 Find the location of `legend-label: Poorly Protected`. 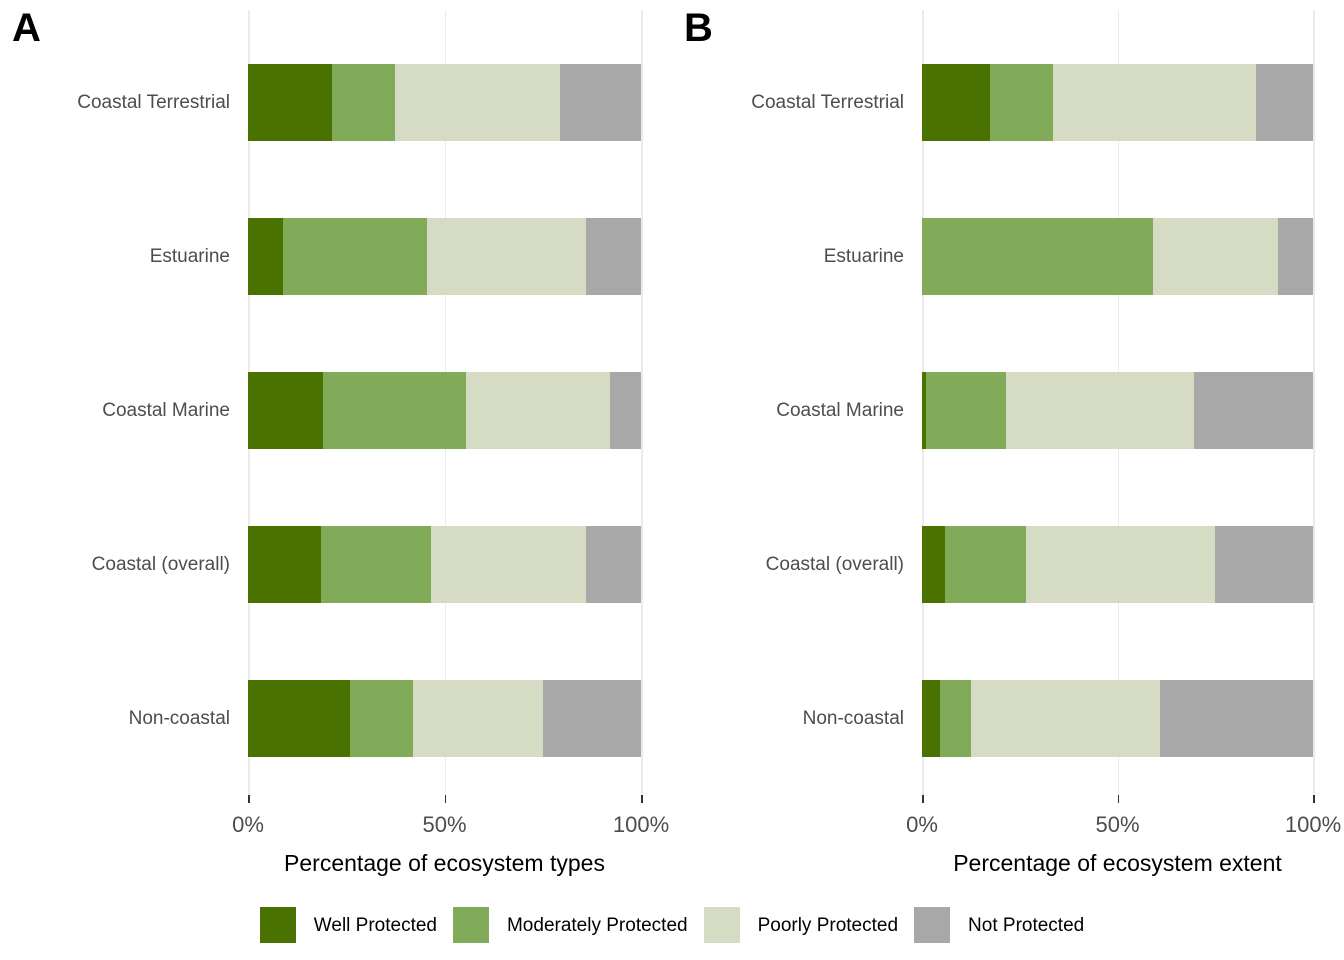

legend-label: Poorly Protected is located at coordinates (828, 925).